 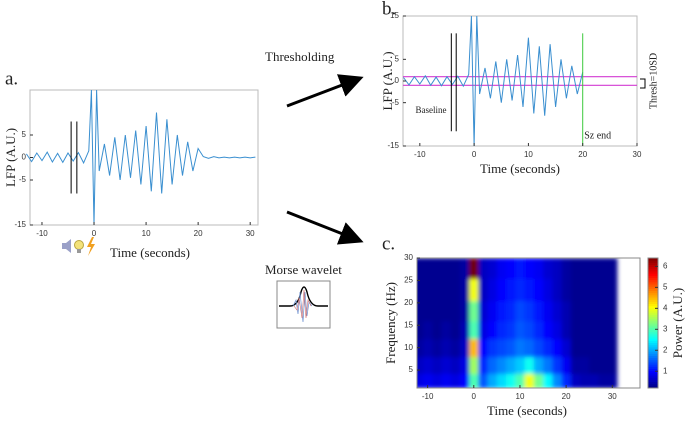 I want to click on x-tick-label: 0, so click(x=94, y=233).